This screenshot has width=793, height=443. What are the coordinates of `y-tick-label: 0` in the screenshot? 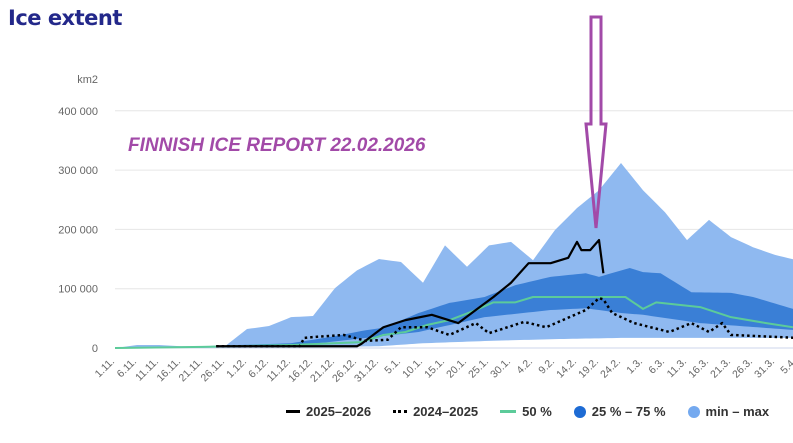 It's located at (95, 349).